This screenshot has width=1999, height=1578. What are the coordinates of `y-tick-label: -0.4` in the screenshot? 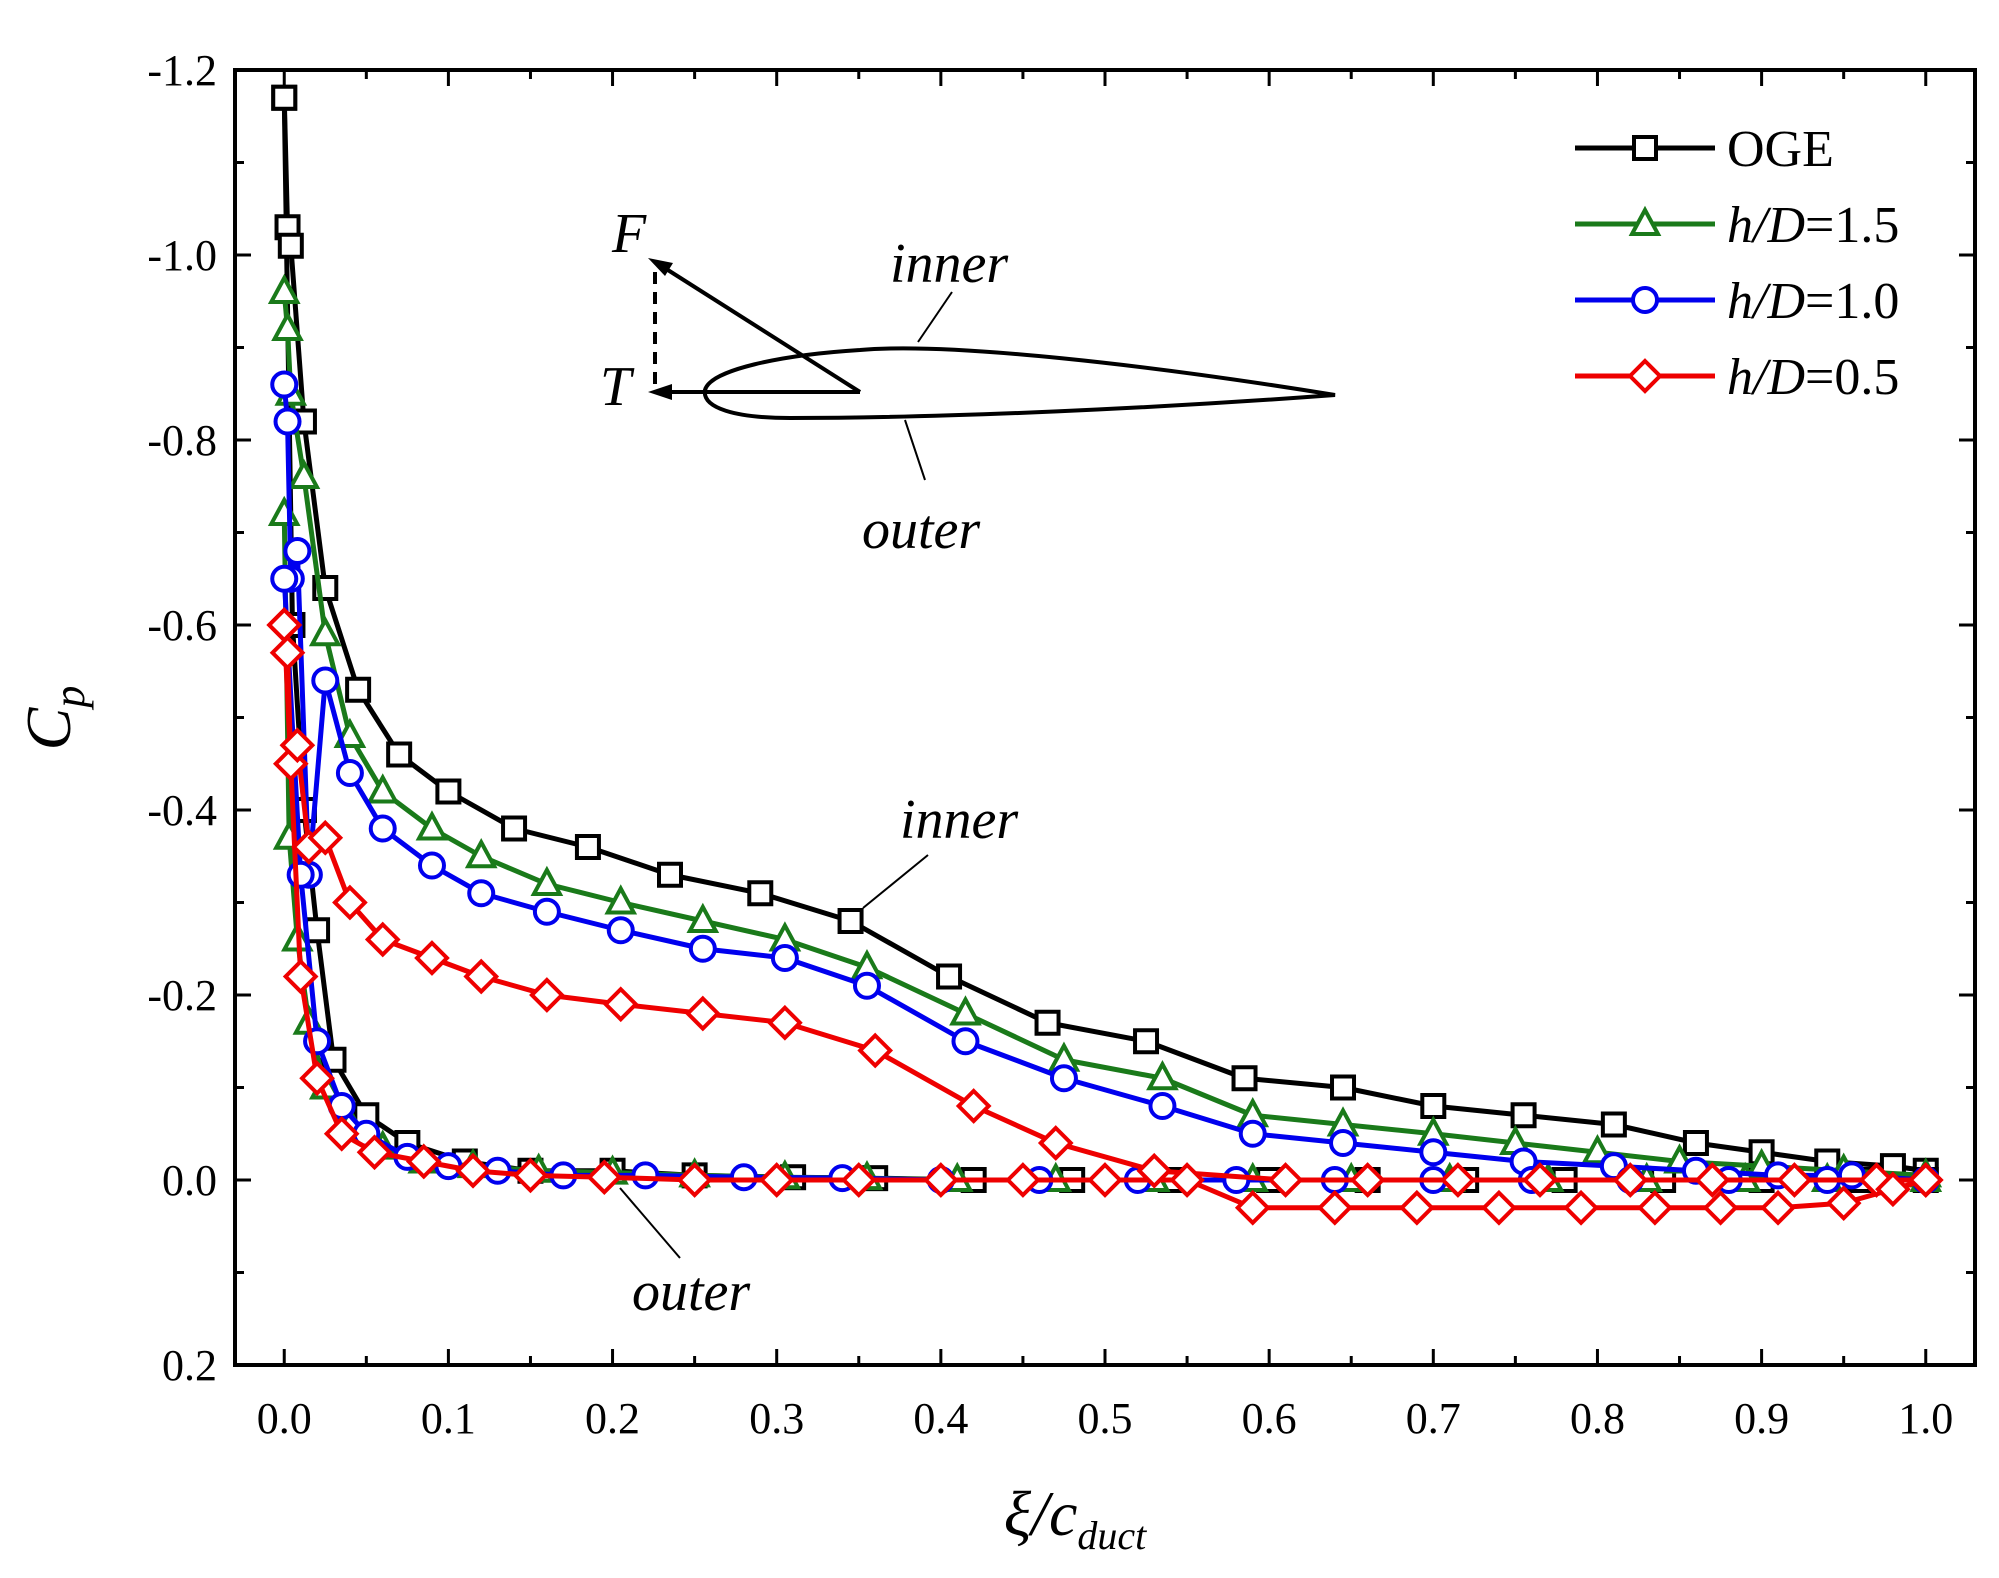 It's located at (182, 810).